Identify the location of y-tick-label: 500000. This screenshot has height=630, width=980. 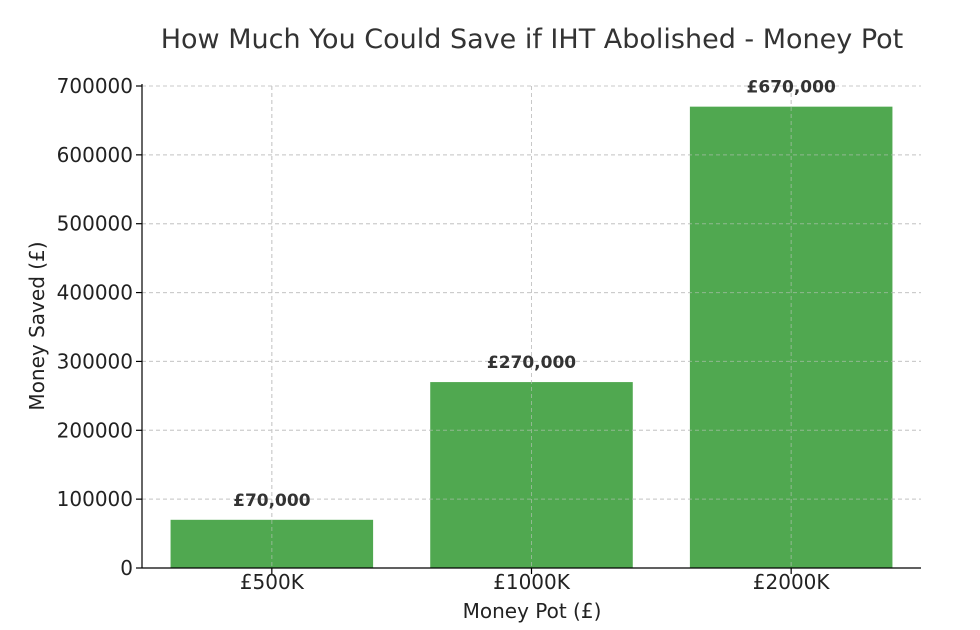
(95, 224).